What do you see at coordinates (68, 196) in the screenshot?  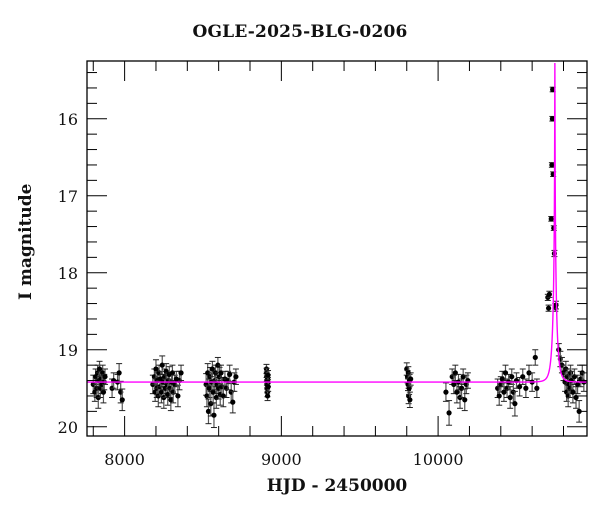 I see `y-tick-label: 17` at bounding box center [68, 196].